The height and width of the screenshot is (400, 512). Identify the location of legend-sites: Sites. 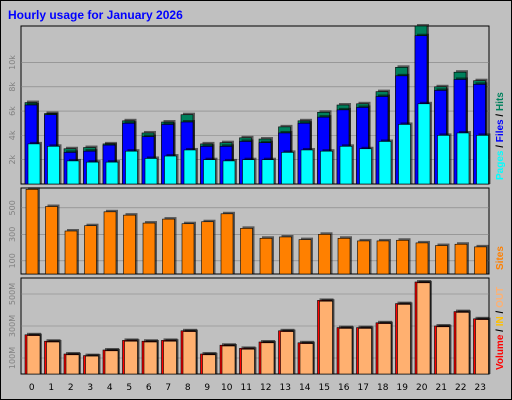
(500, 258).